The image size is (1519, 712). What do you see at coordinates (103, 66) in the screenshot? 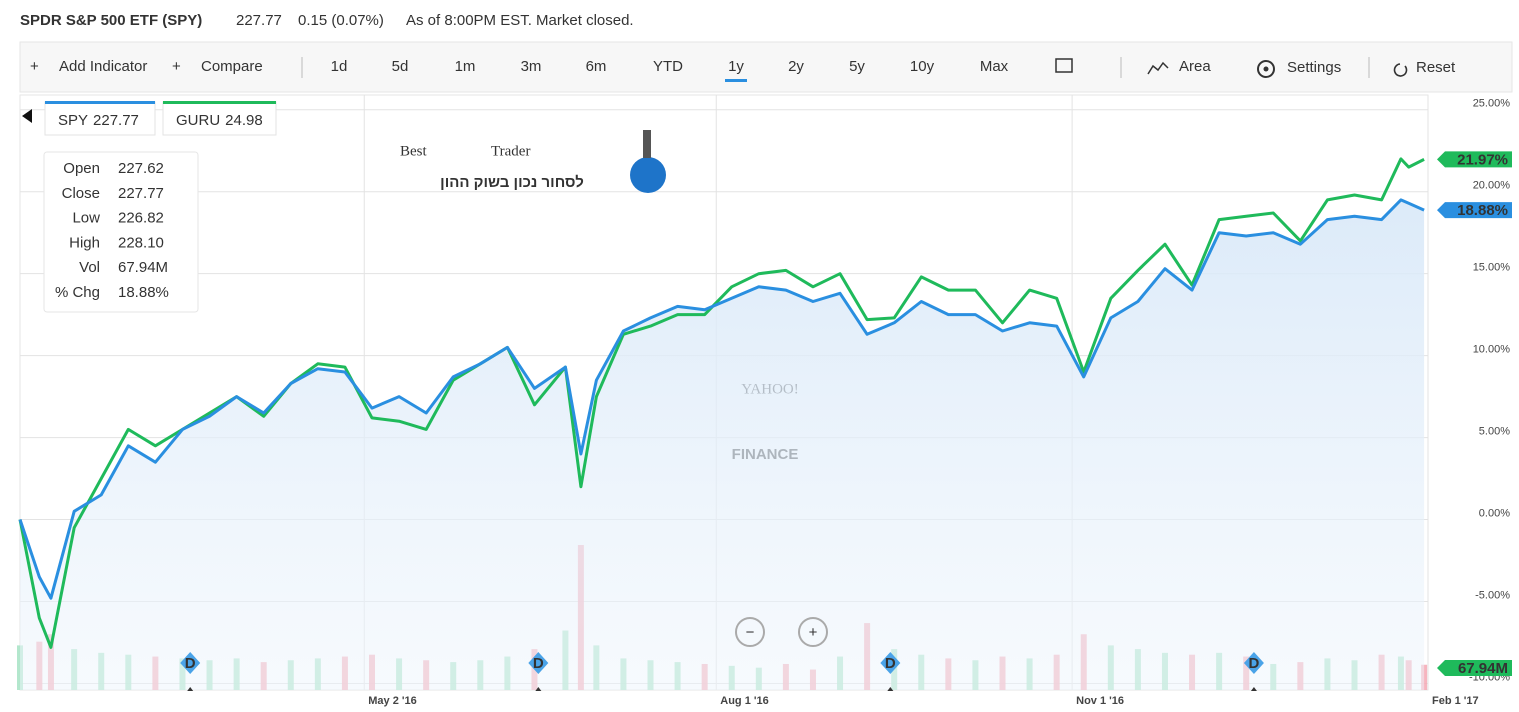
I see `add-indicator: Add Indicator` at bounding box center [103, 66].